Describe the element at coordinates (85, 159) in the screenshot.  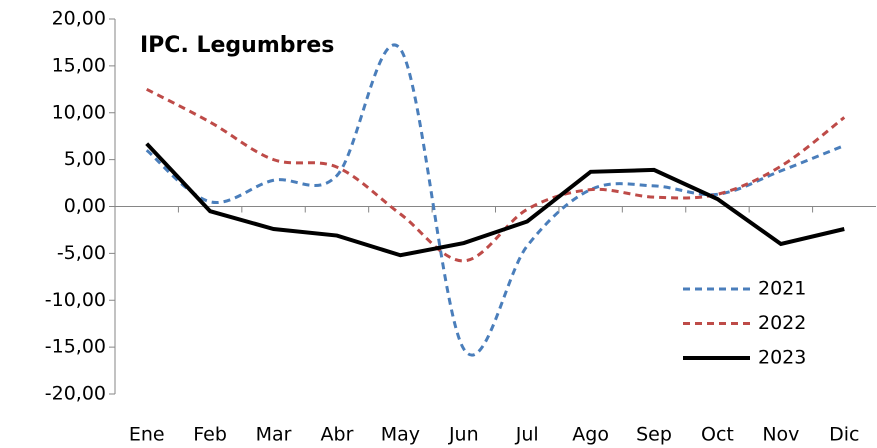
I see `y-tick-label: 5,00` at that location.